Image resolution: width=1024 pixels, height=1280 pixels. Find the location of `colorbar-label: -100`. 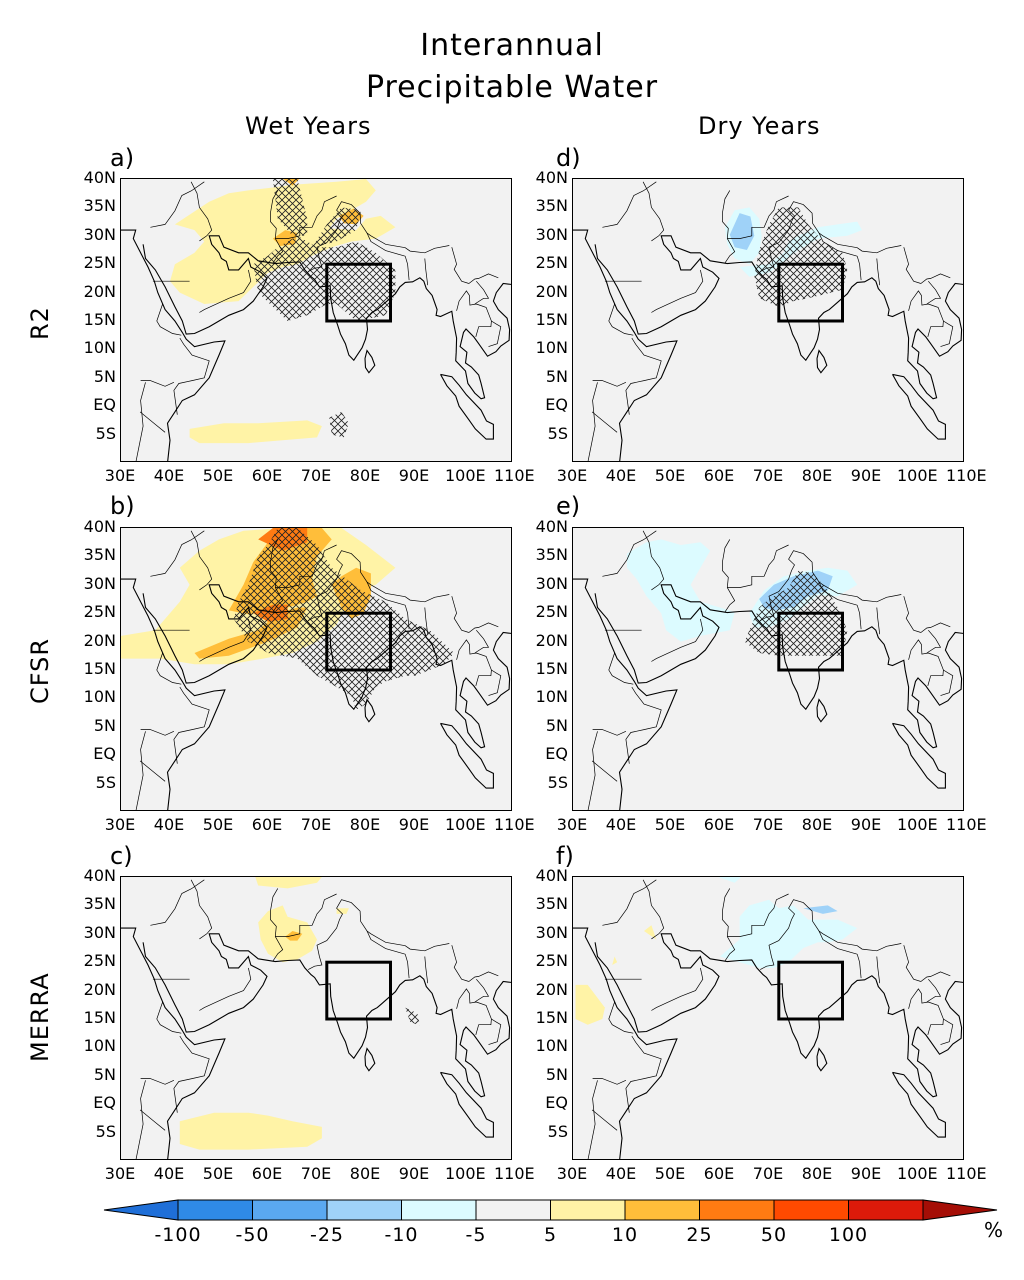

colorbar-label: -100 is located at coordinates (178, 1235).